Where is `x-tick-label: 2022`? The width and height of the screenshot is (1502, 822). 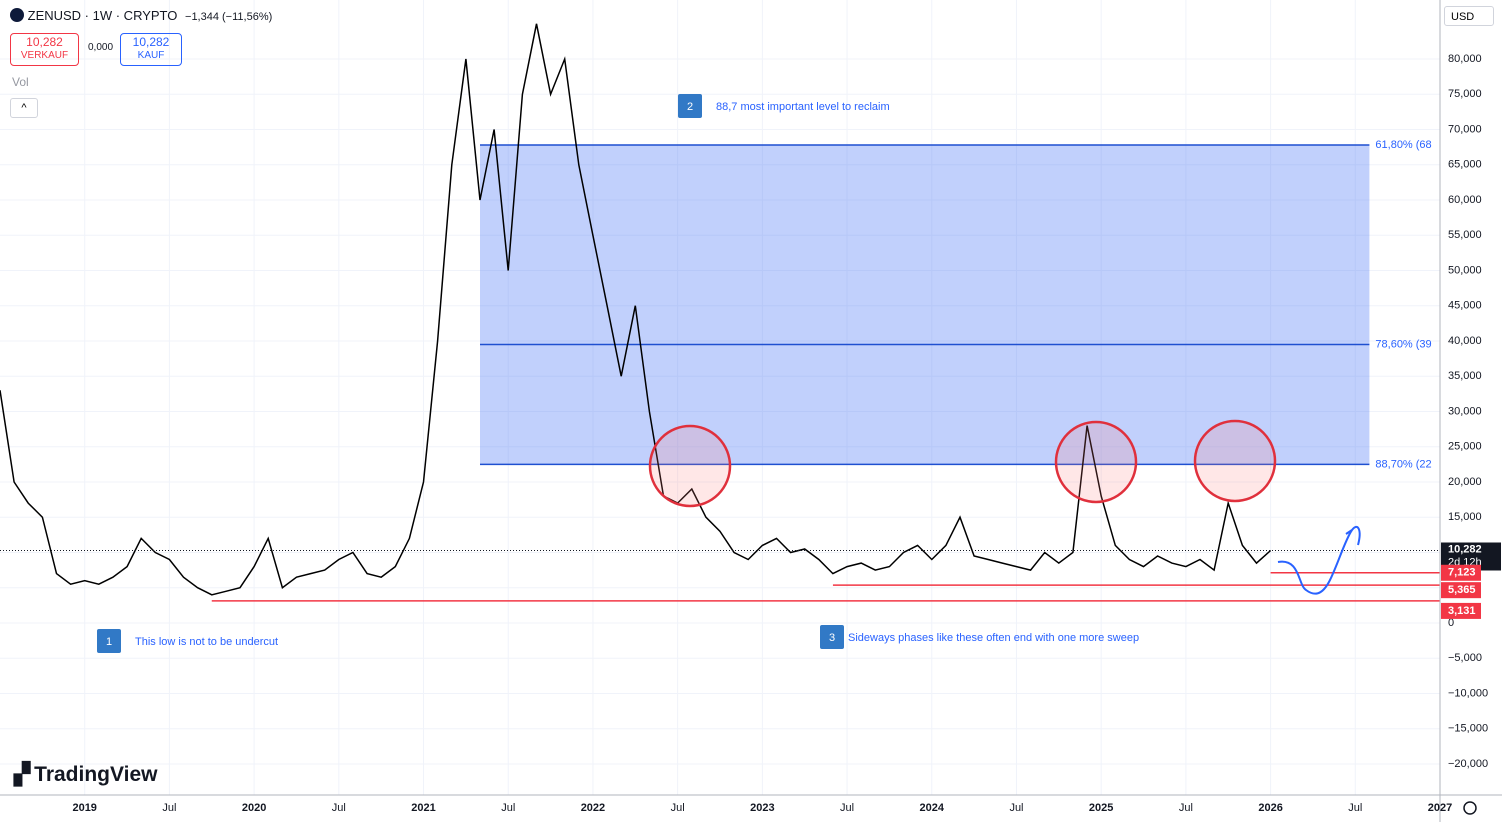
x-tick-label: 2022 is located at coordinates (593, 808).